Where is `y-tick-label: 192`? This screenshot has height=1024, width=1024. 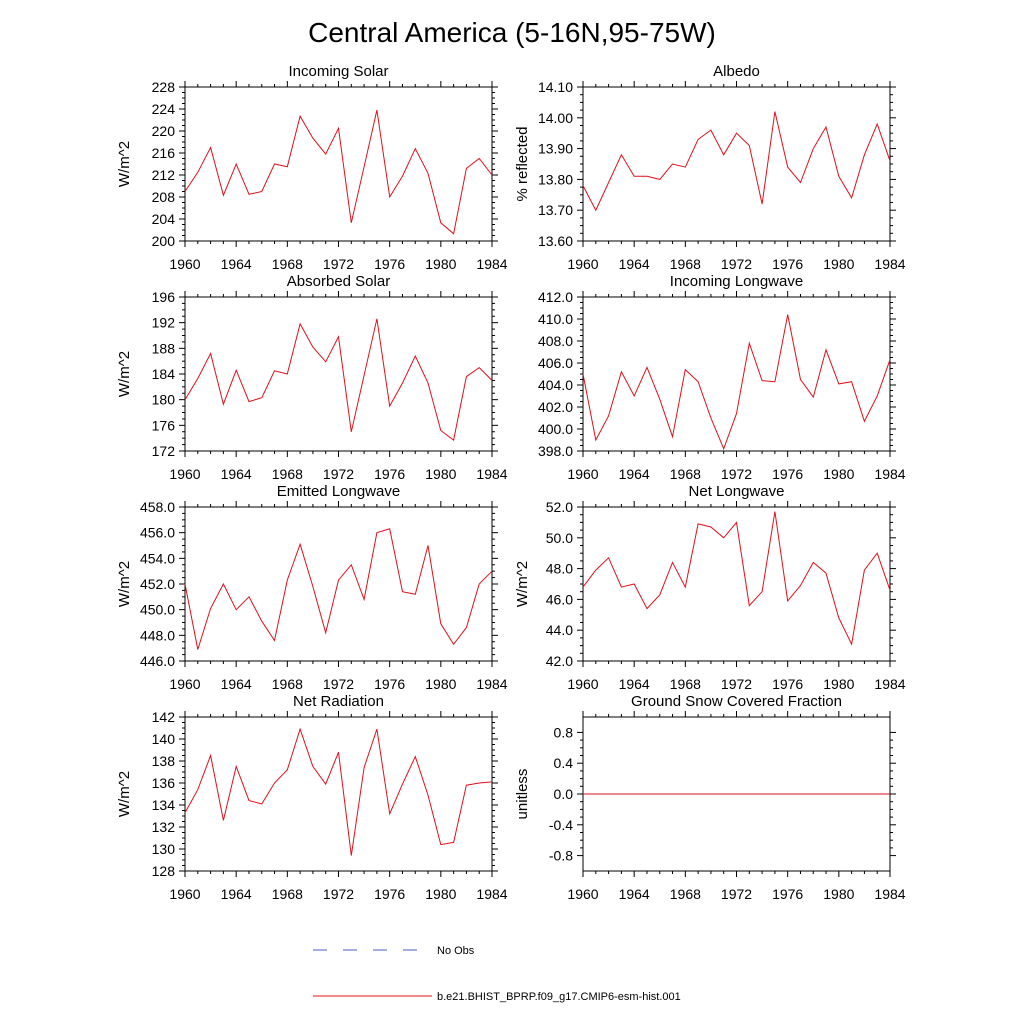
y-tick-label: 192 is located at coordinates (164, 323).